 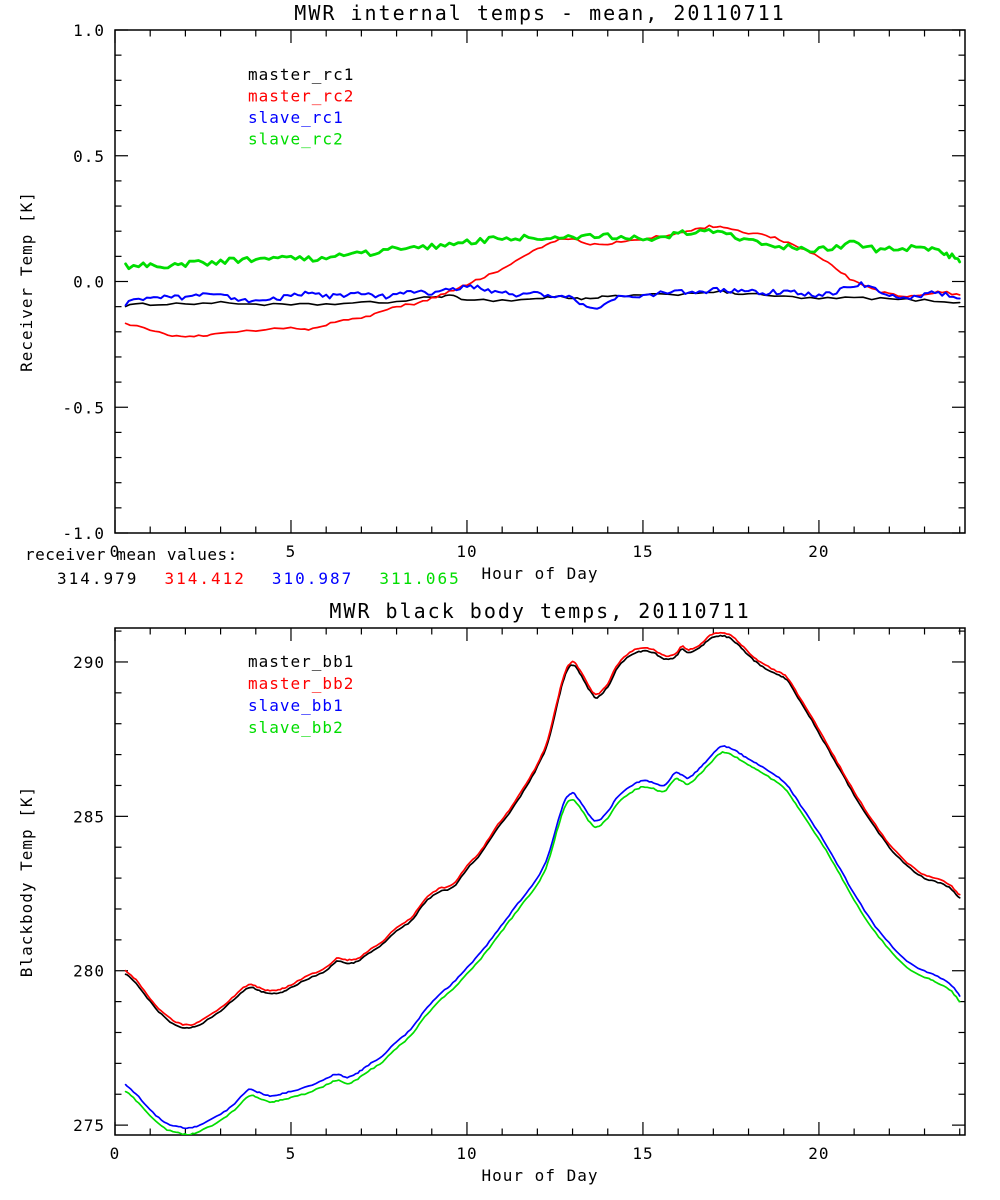 What do you see at coordinates (420, 578) in the screenshot?
I see `mean-value-slave_rc2: 311.065` at bounding box center [420, 578].